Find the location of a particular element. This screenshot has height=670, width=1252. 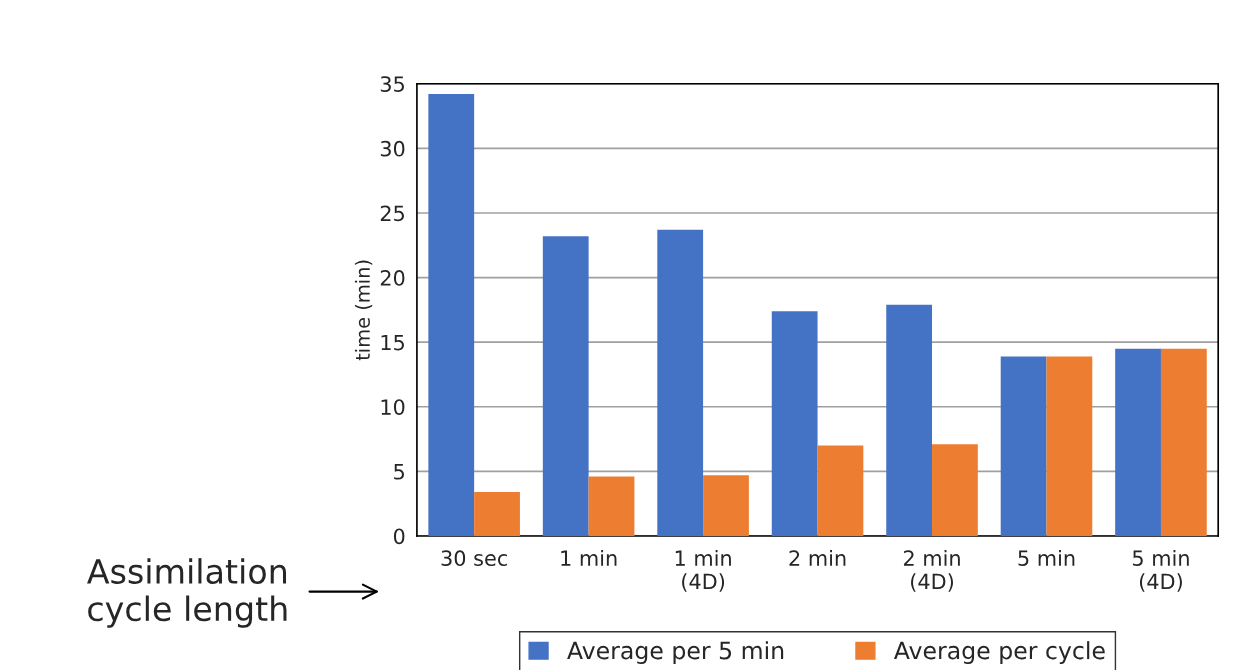

x-tick-label: 1 min is located at coordinates (589, 557).